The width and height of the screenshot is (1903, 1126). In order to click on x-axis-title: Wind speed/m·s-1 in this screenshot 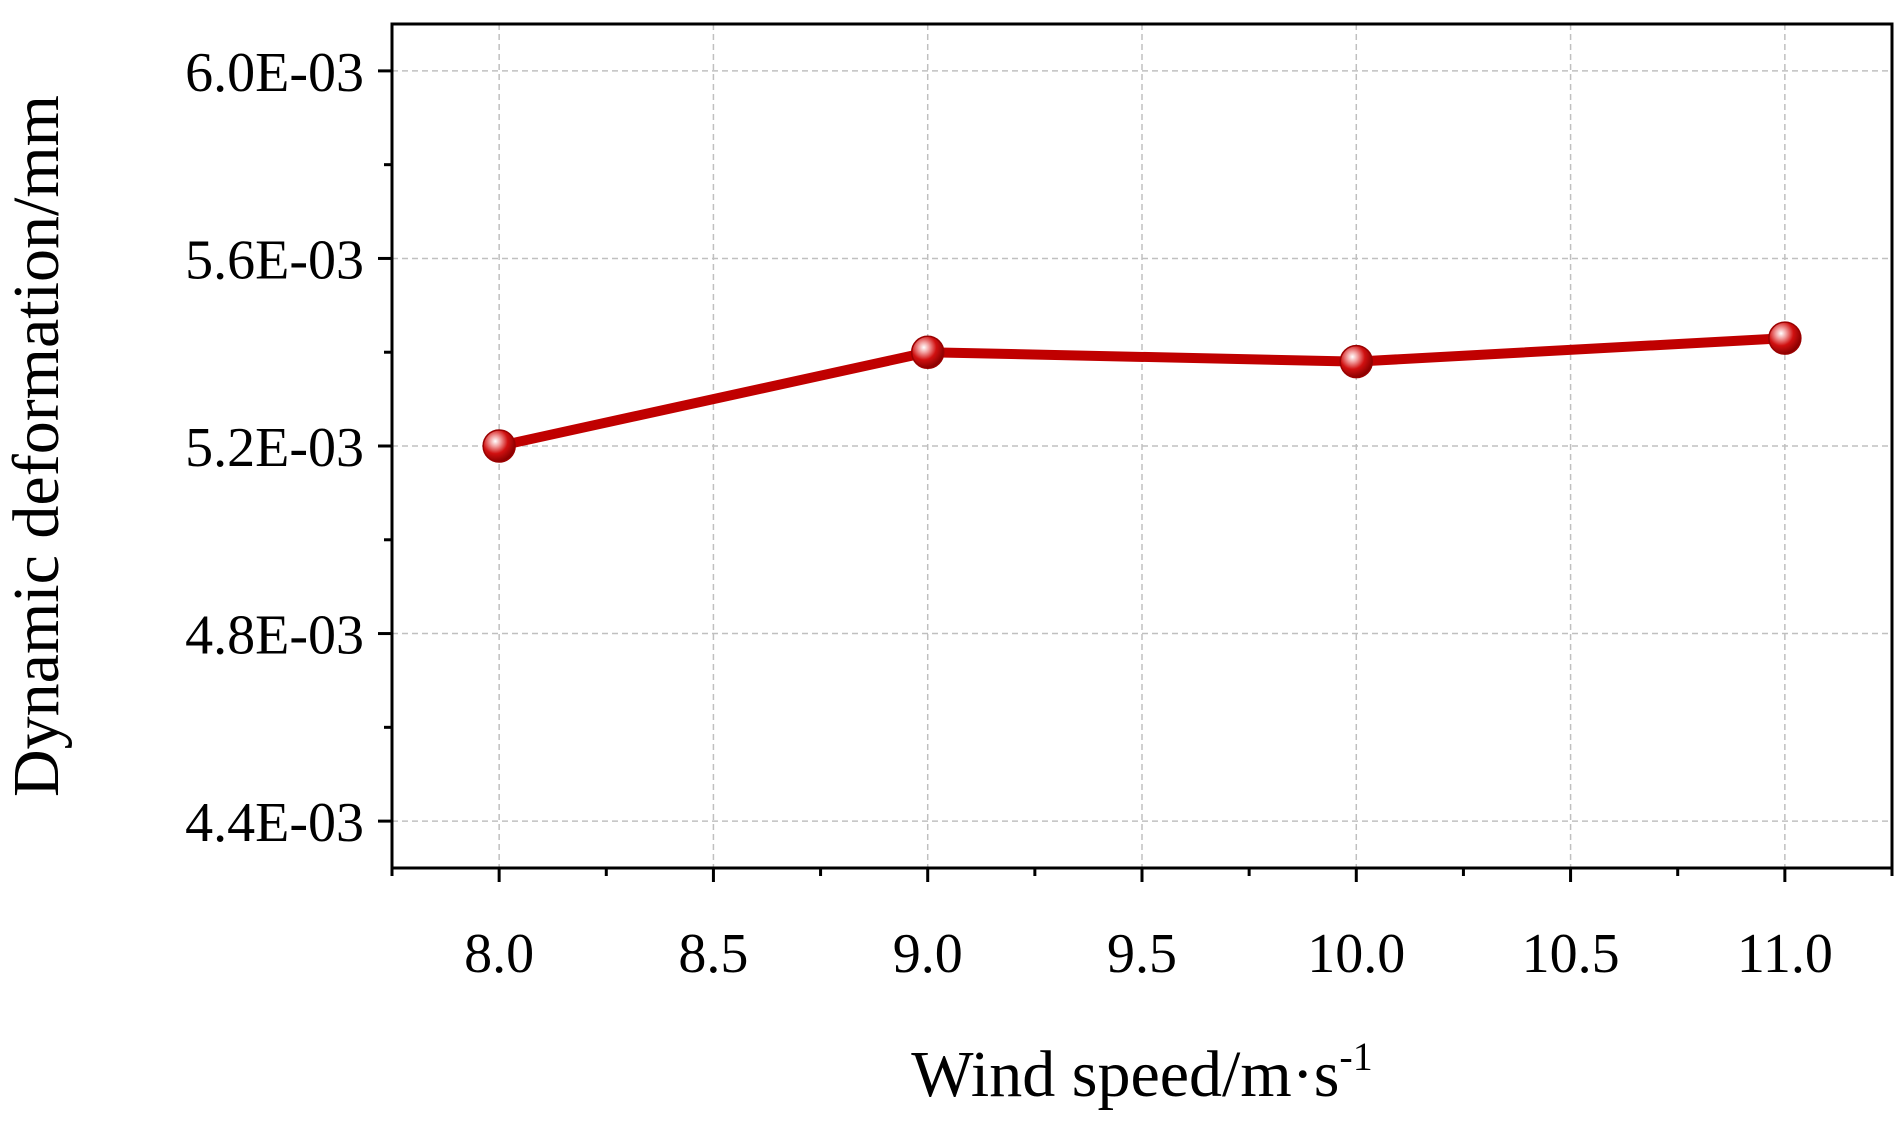, I will do `click(1141, 1072)`.